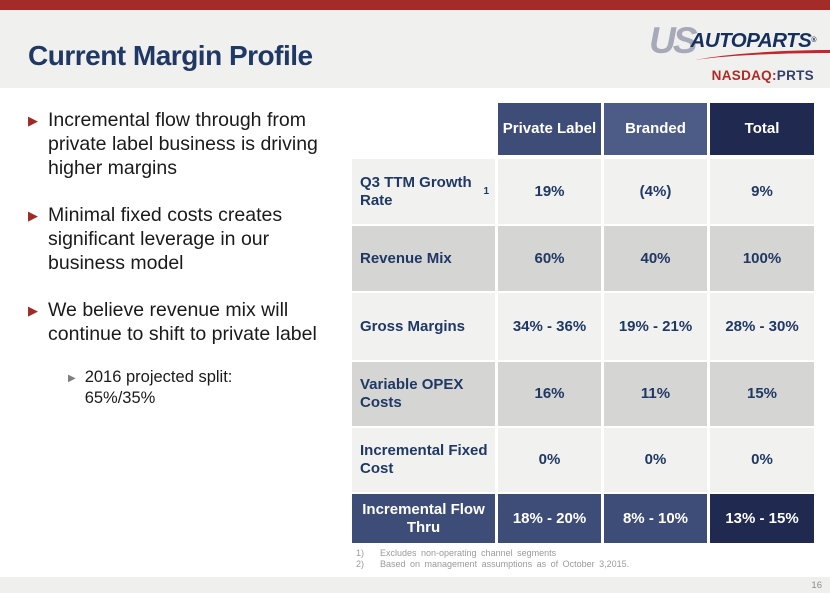  I want to click on table-cell: 15%, so click(762, 394).